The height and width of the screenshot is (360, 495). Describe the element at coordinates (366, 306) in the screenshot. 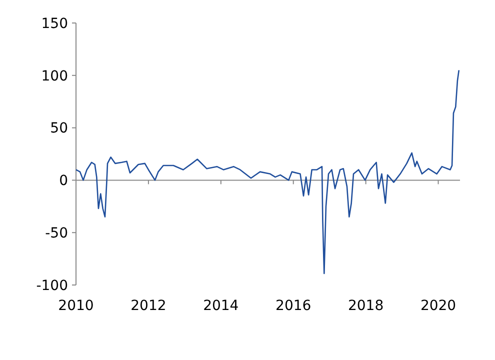

I see `x-tick-label: 2018` at that location.